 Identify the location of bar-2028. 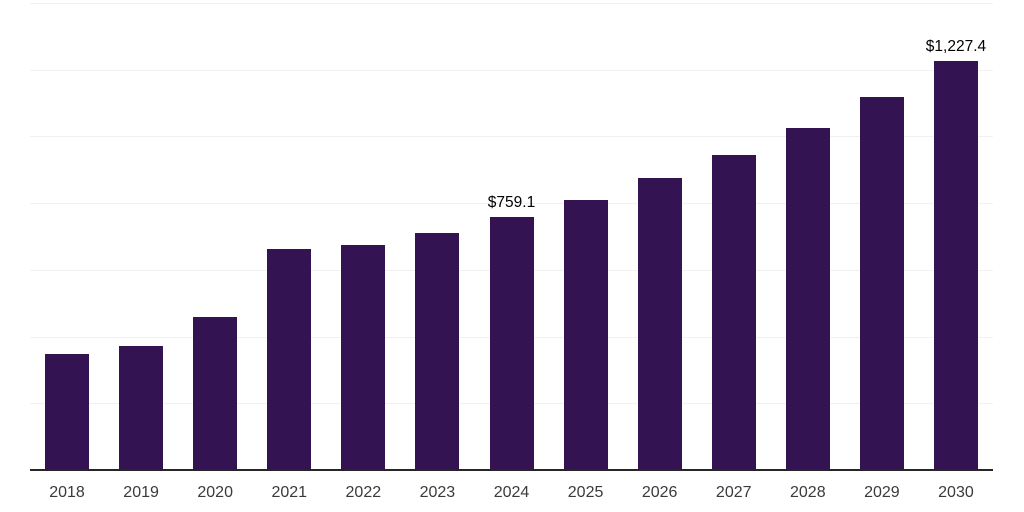
(807, 298).